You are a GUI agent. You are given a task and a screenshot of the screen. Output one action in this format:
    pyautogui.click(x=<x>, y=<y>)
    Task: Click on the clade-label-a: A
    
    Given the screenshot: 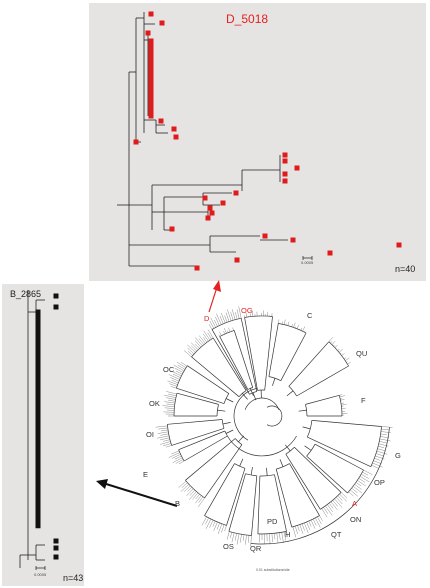 What is the action you would take?
    pyautogui.click(x=355, y=503)
    